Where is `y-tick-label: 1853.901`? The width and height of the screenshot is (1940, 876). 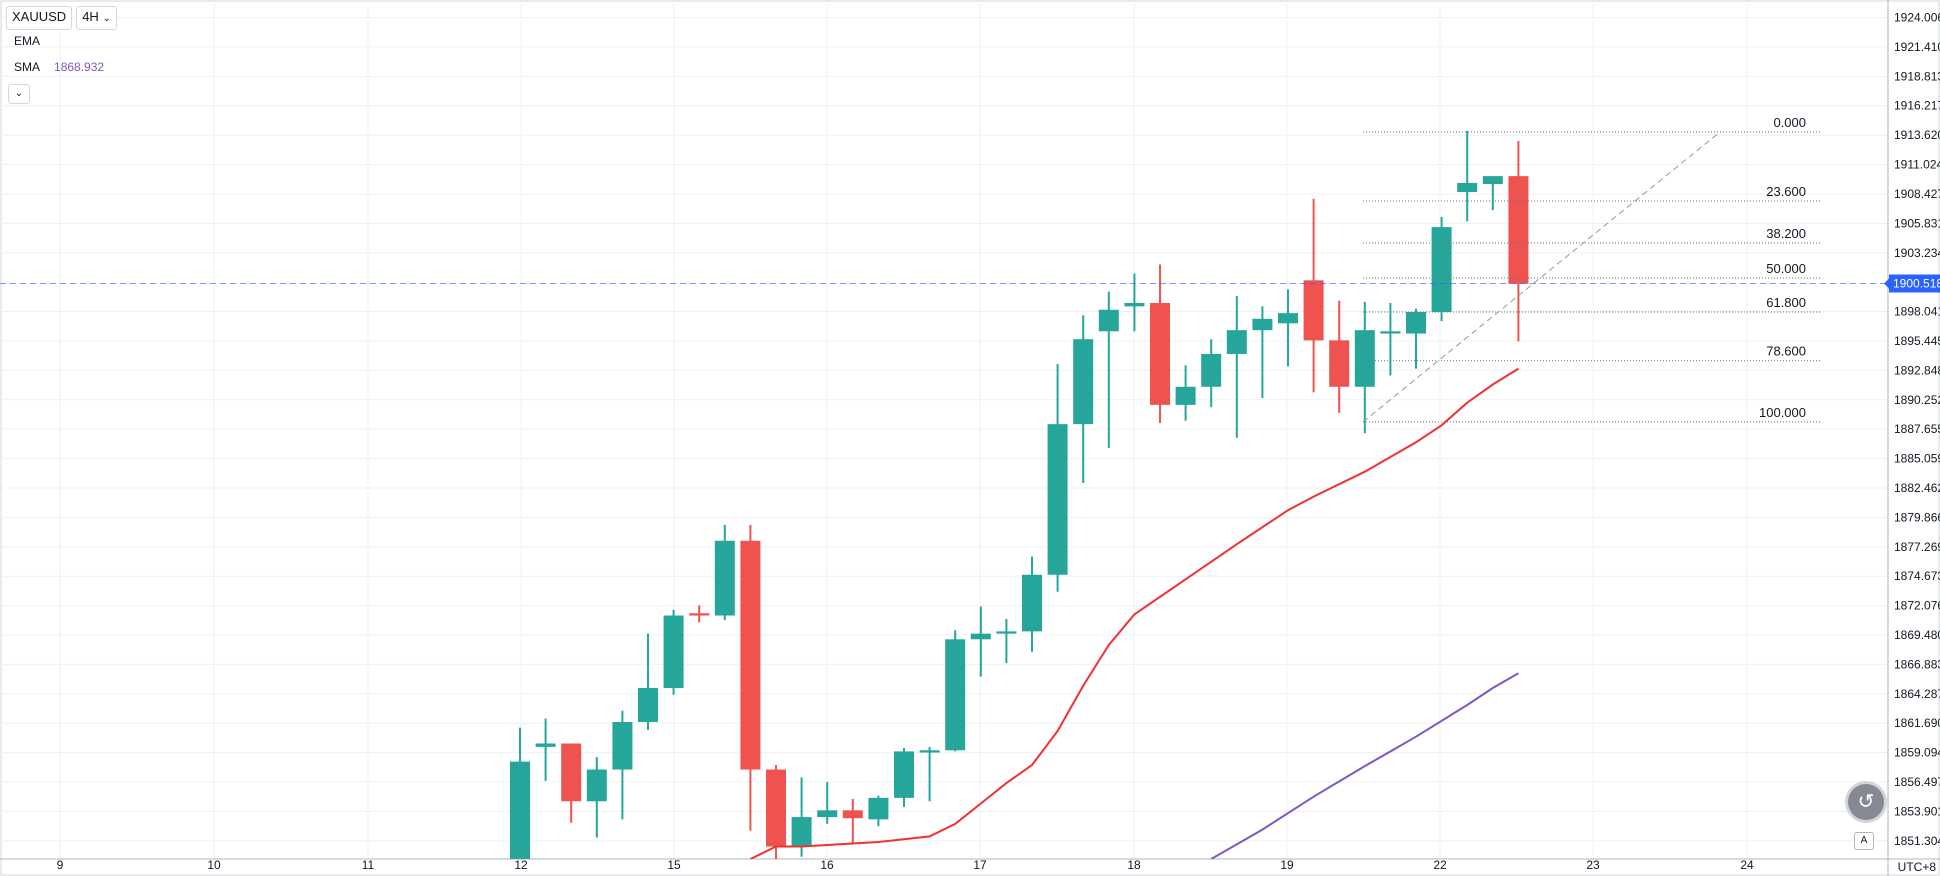
y-tick-label: 1853.901 is located at coordinates (1917, 811).